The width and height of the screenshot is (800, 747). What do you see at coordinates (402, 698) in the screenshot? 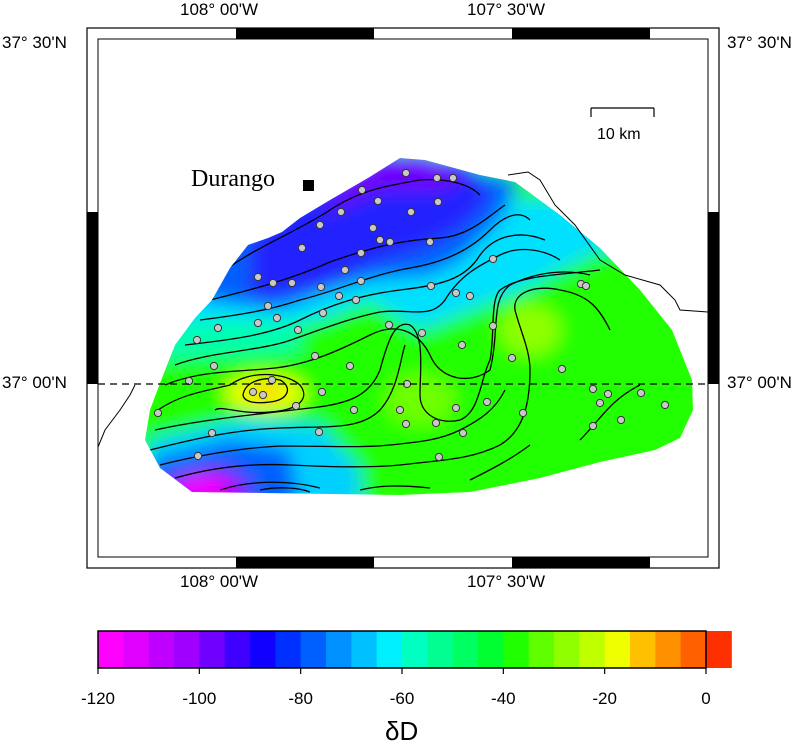
I see `colorbar-tick-label: -60` at bounding box center [402, 698].